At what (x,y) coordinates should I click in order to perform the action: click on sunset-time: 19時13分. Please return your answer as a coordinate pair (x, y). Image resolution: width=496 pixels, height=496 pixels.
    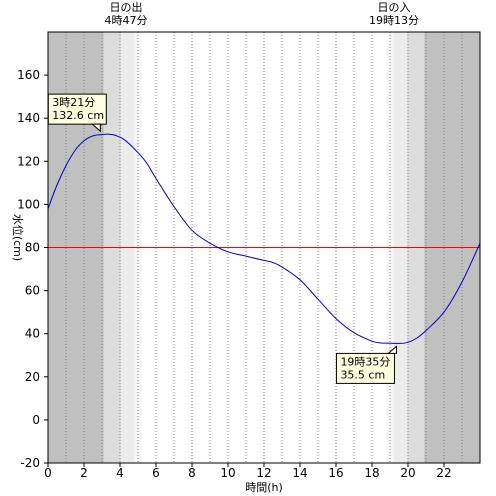
    Looking at the image, I should click on (394, 20).